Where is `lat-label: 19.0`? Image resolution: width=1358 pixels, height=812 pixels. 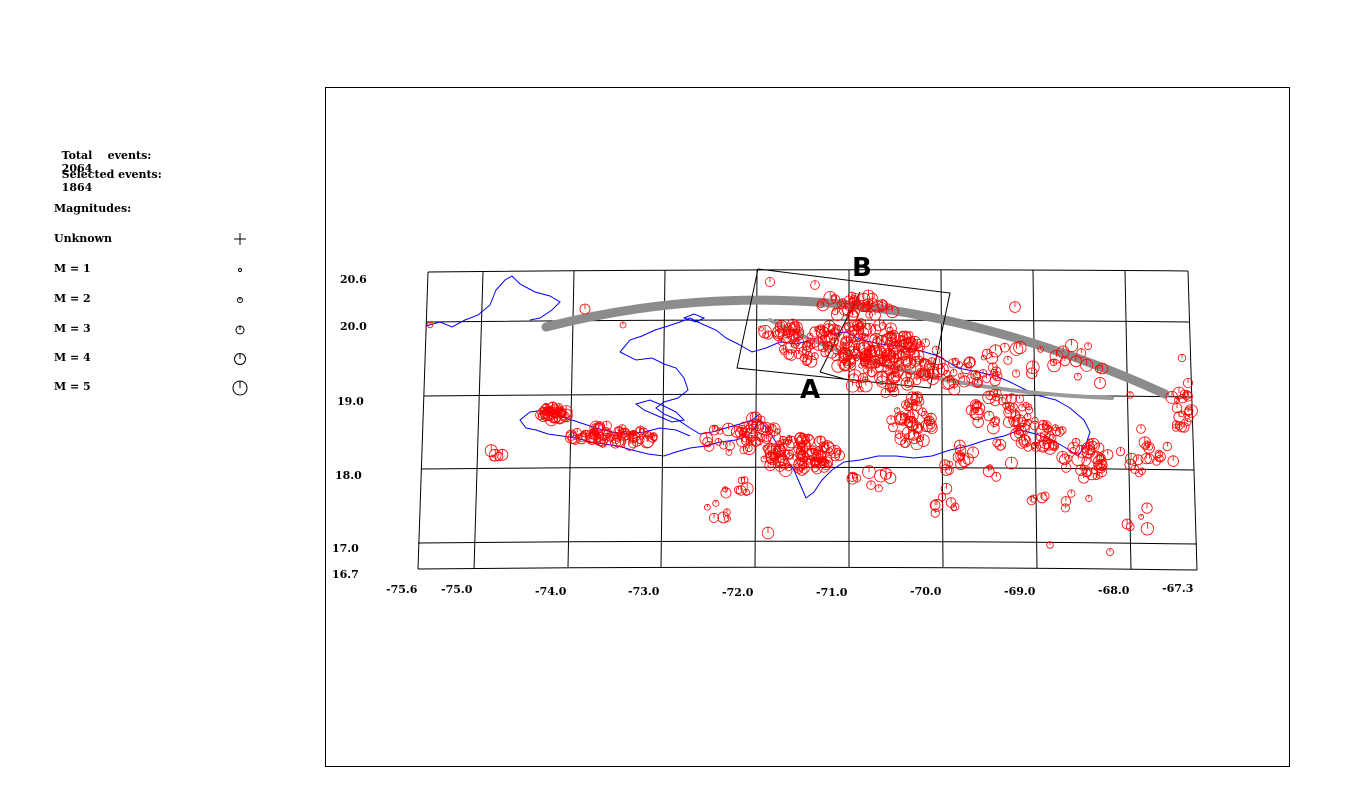 lat-label: 19.0 is located at coordinates (350, 401).